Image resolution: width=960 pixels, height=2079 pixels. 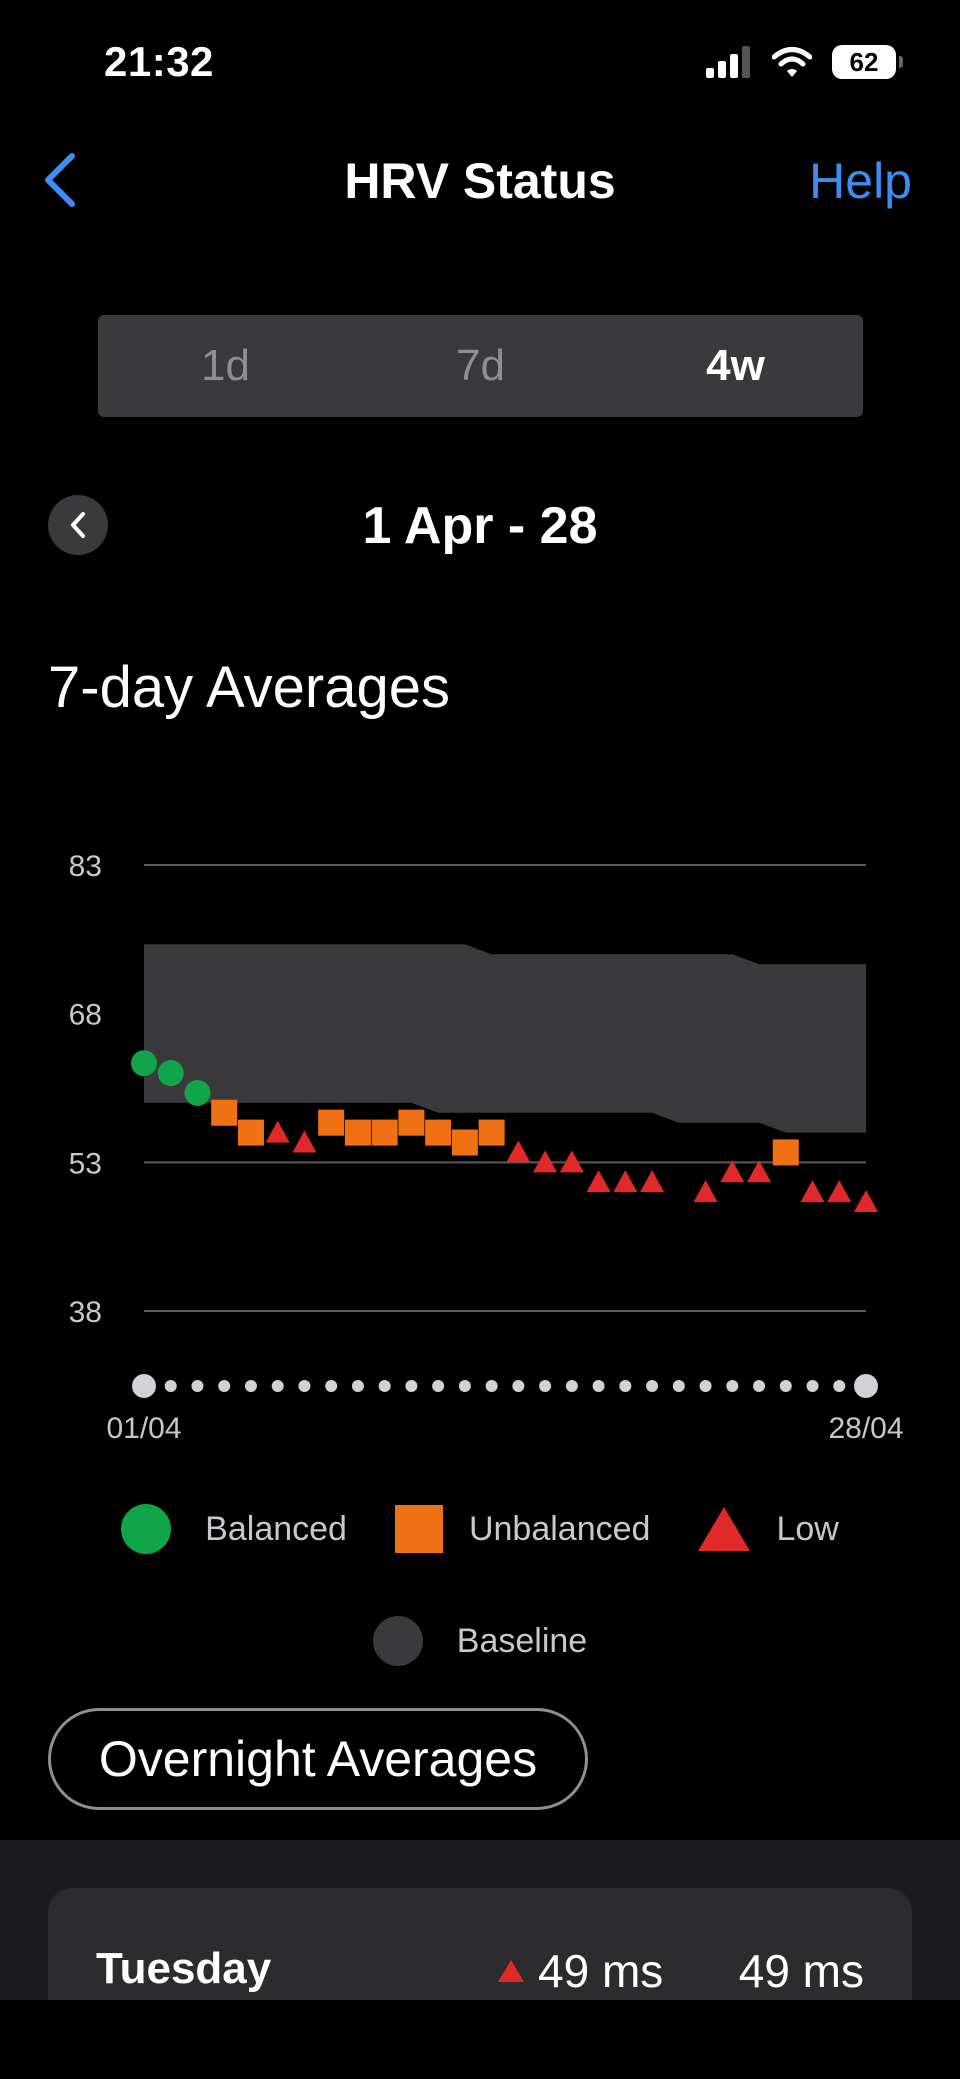 I want to click on tab-7d: 7d, so click(x=480, y=365).